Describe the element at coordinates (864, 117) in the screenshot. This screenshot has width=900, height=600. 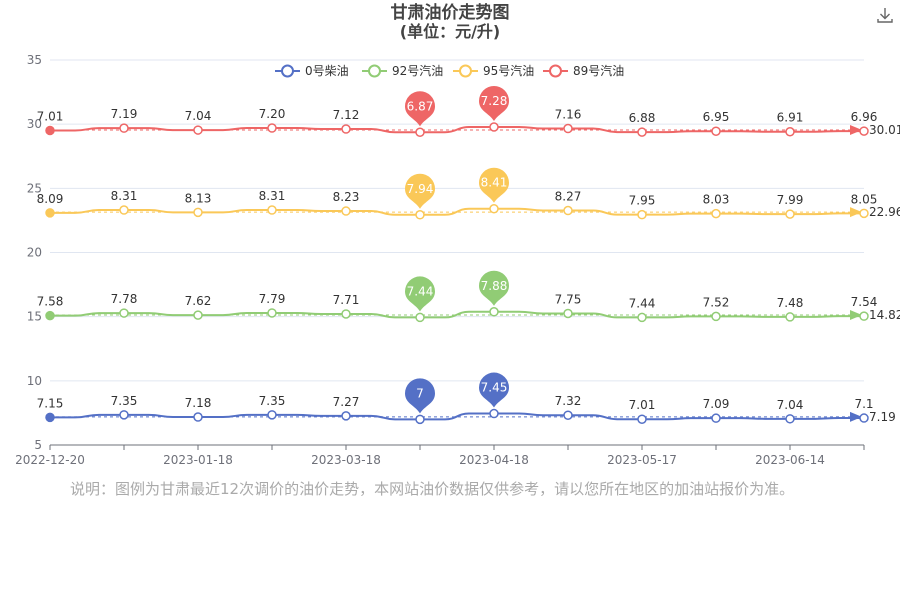
I see `data-label: 6.96` at that location.